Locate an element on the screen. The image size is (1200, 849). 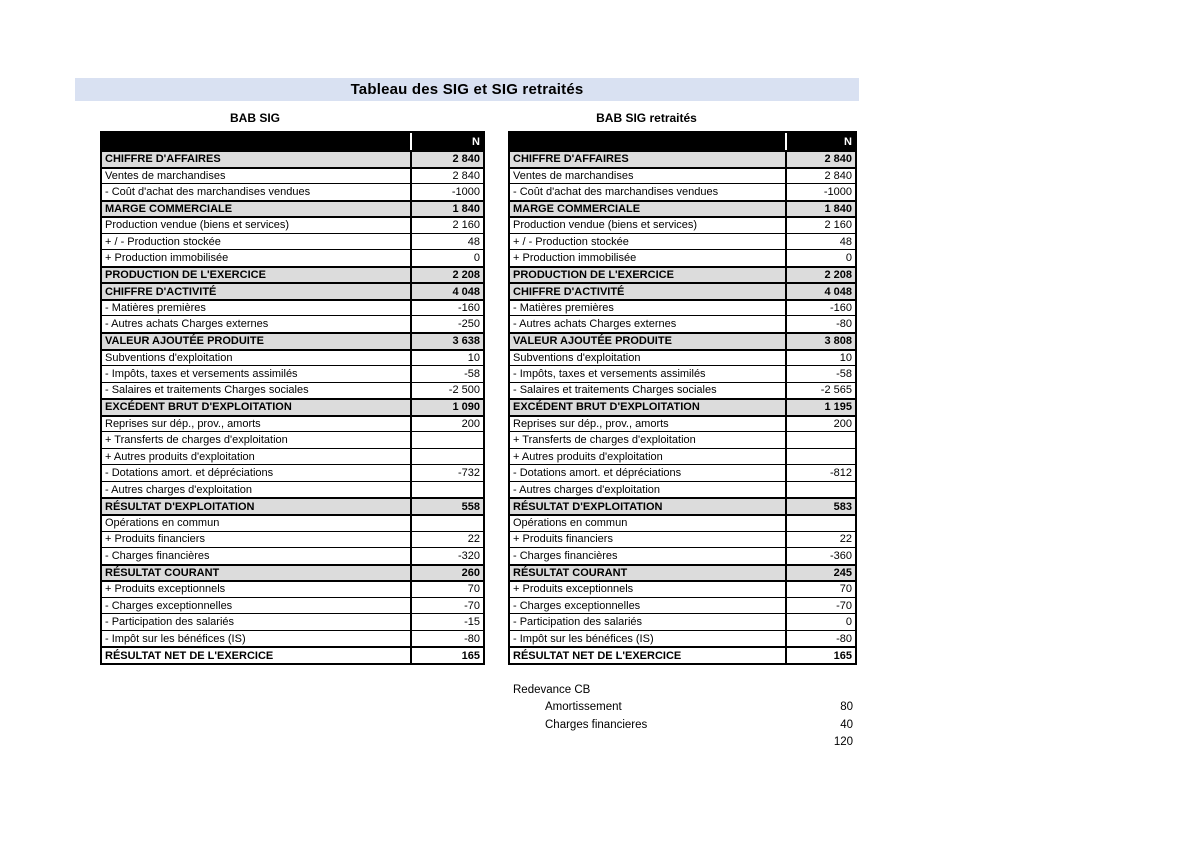
row-label: + Produits financiers is located at coordinates (648, 539).